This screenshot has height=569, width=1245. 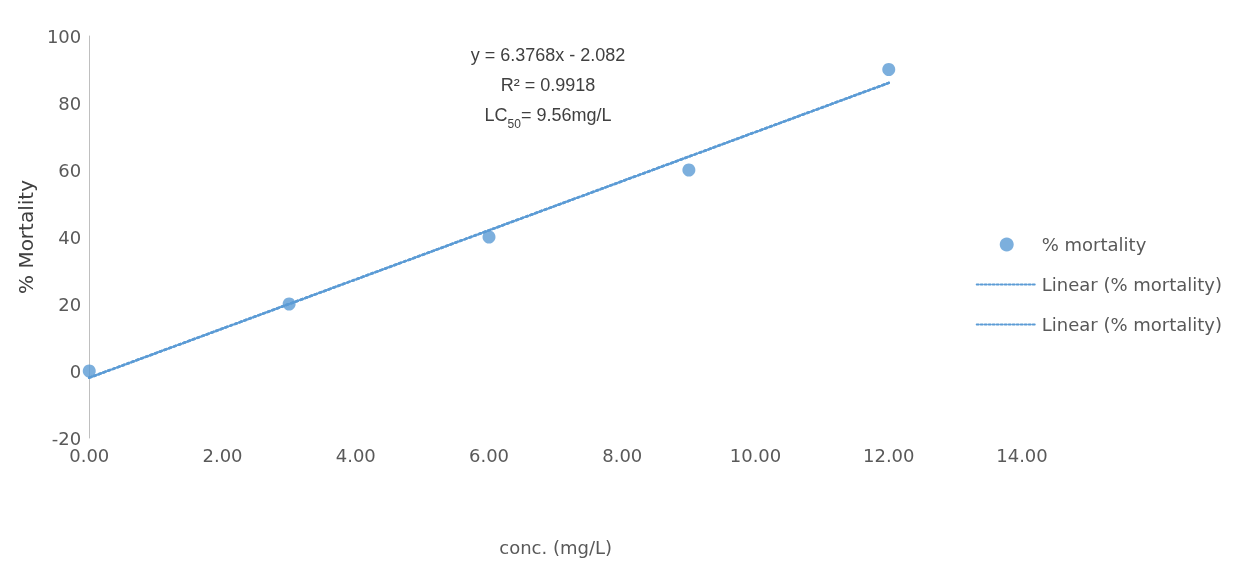 I want to click on y-axis-title: % Mortality, so click(x=26, y=236).